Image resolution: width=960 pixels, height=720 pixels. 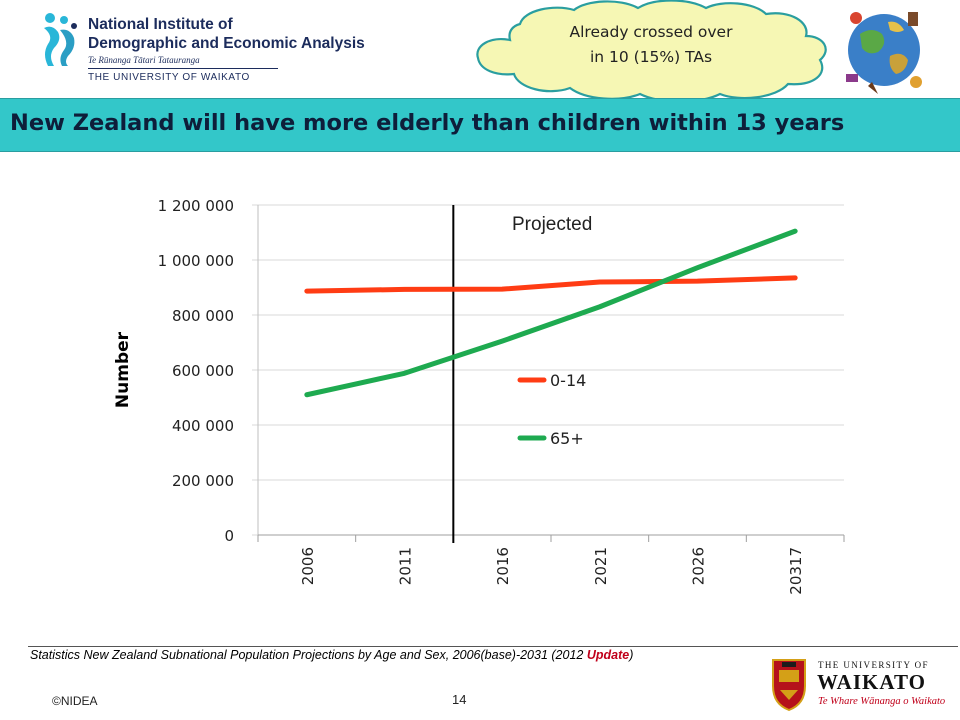 I want to click on callout-line1: Already crossed over, so click(x=651, y=32).